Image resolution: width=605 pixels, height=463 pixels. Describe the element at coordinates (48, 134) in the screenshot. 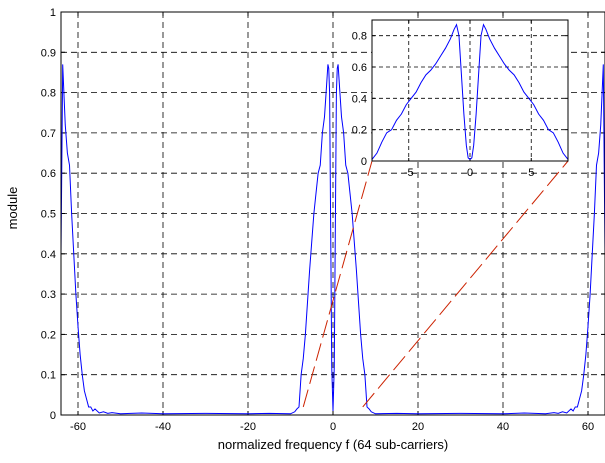

I see `main-y-tick-label: 0.7` at that location.